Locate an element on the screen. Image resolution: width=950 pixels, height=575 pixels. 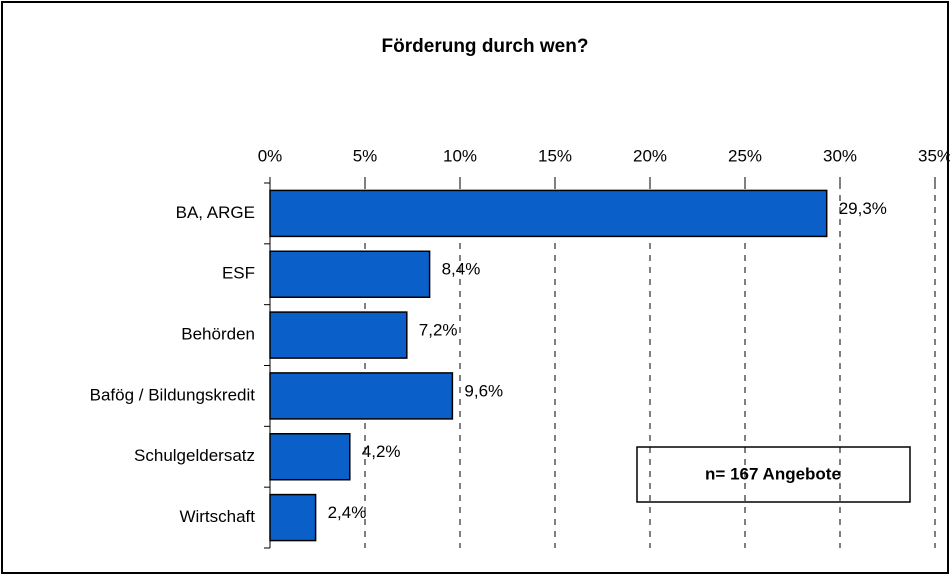
value-label: 7,2% is located at coordinates (438, 330).